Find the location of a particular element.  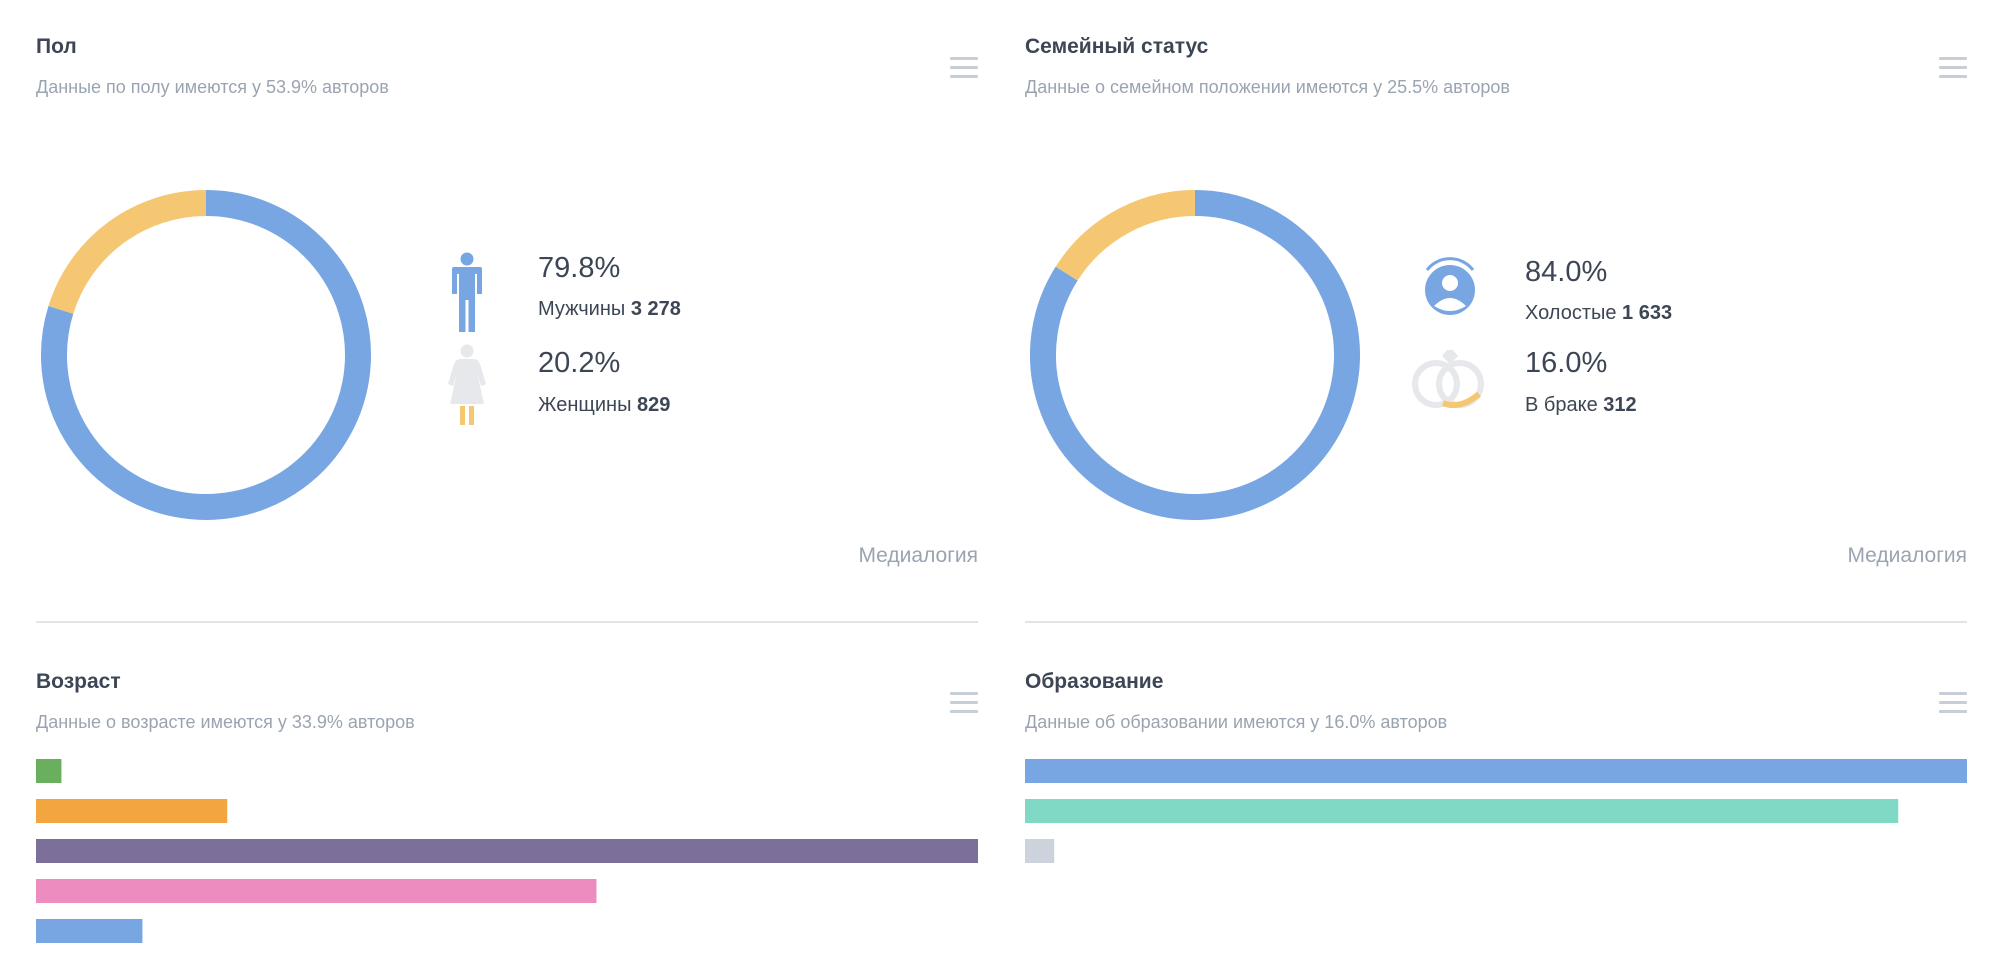

married-label-row: В браке 312 is located at coordinates (1581, 405).